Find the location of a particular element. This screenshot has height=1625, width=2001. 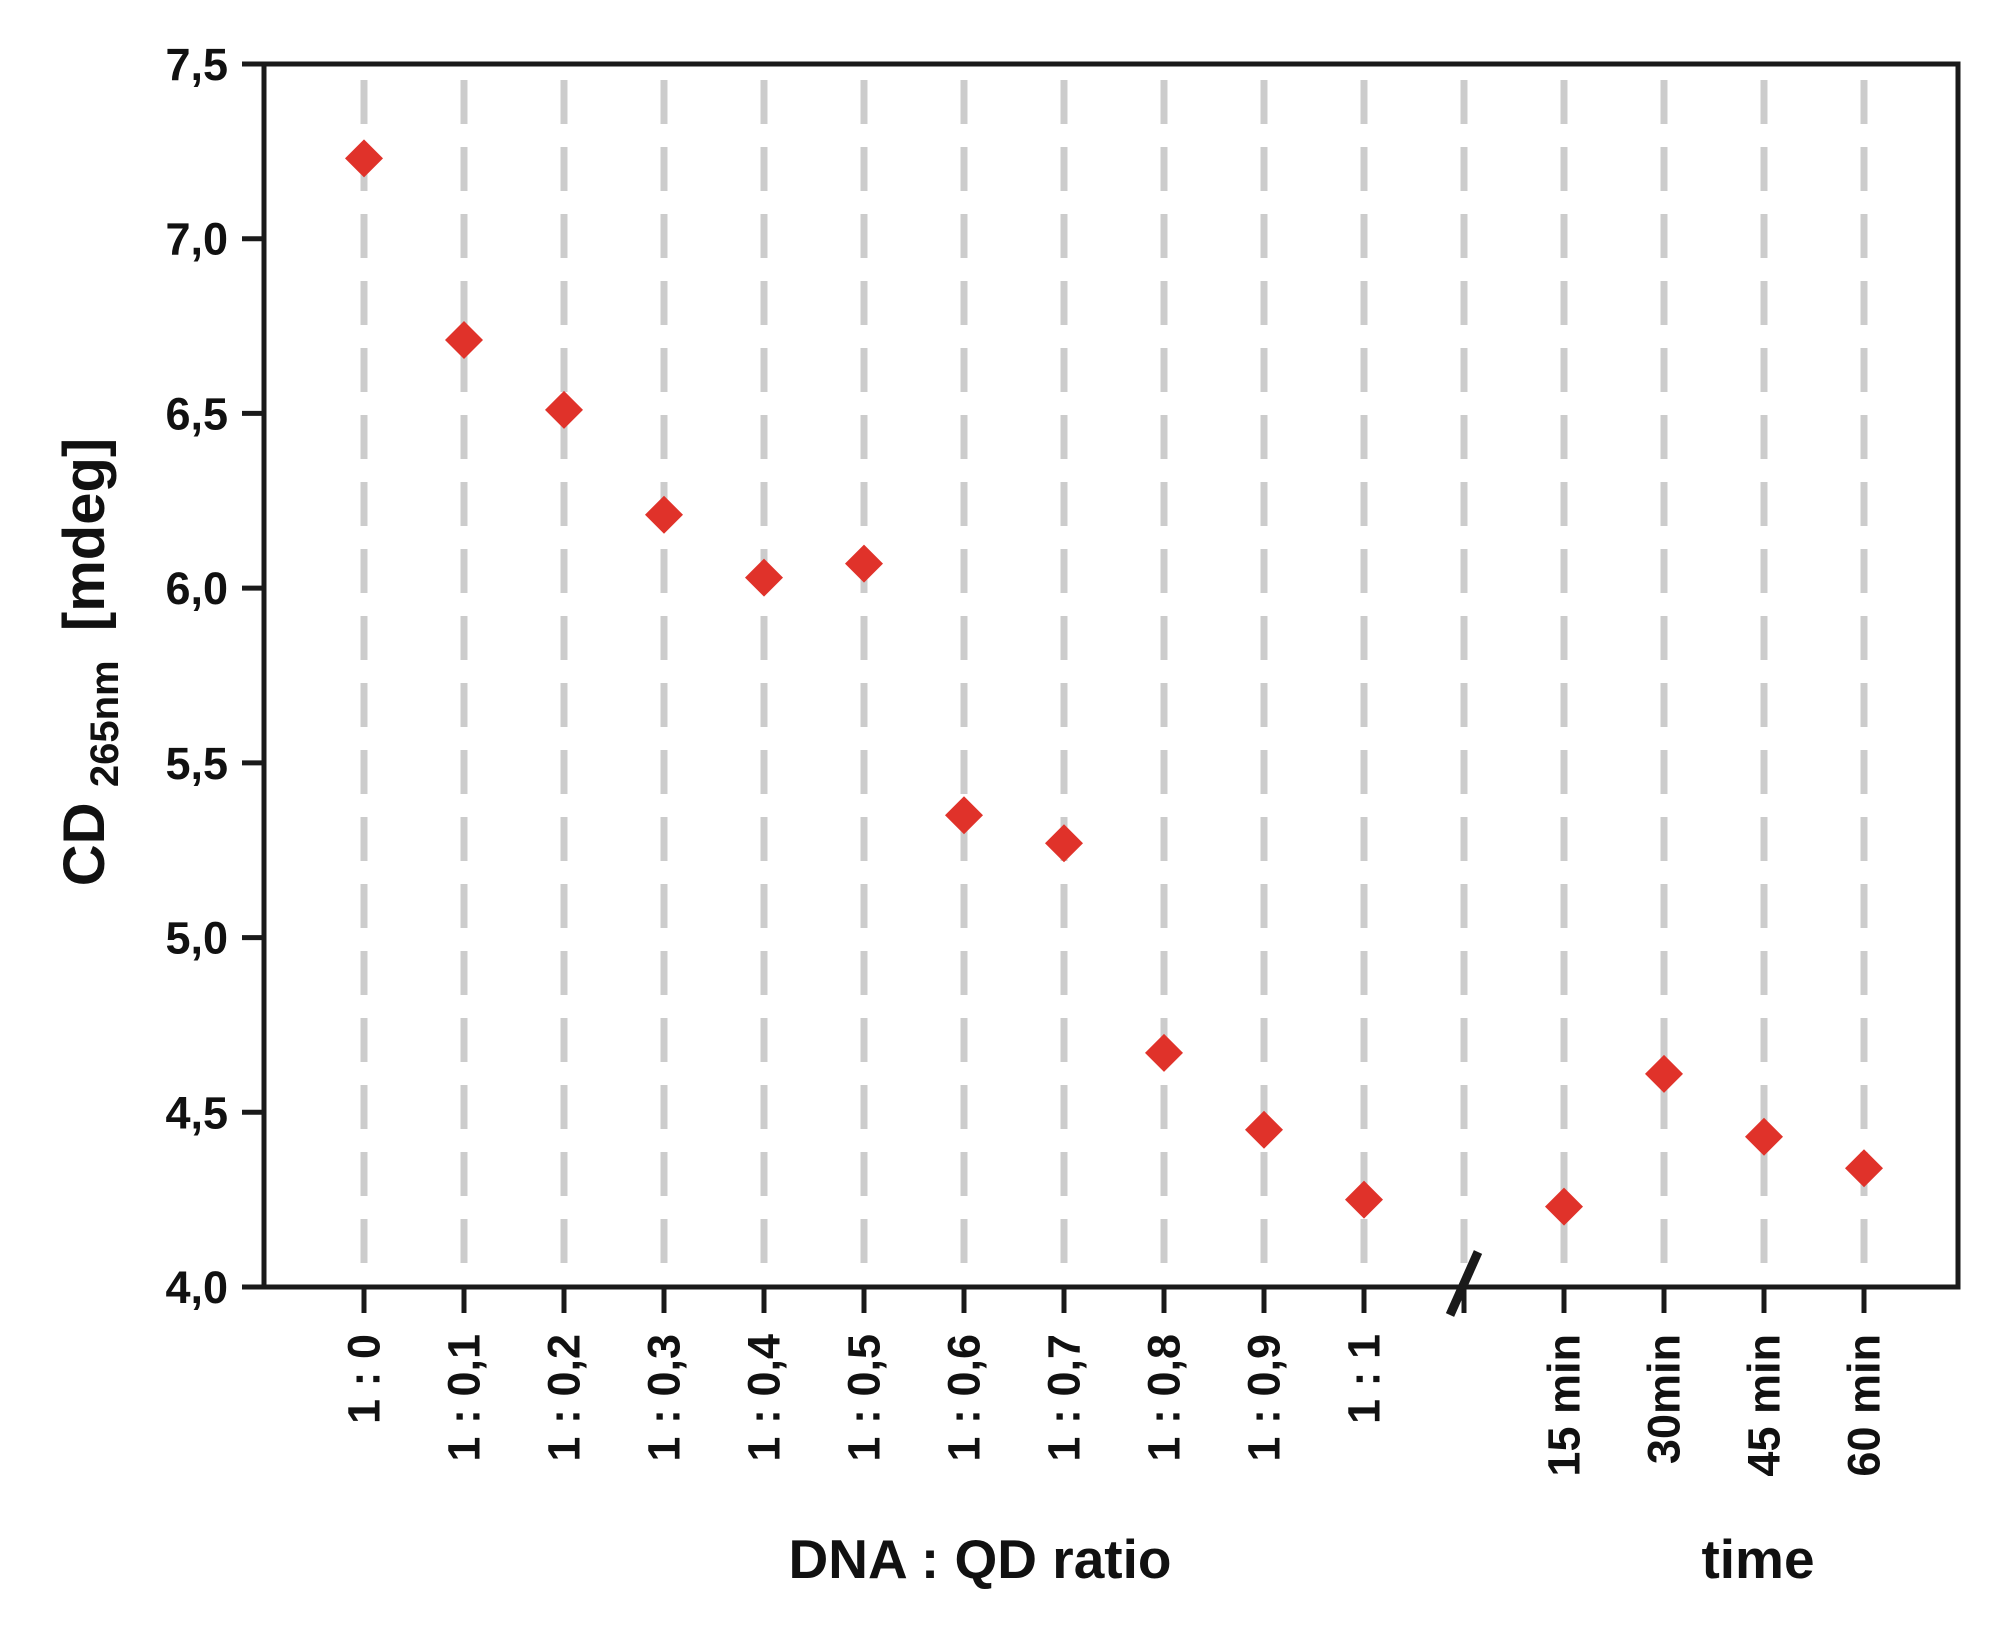

x-tick-label: 1 : 0,6 is located at coordinates (964, 1398).